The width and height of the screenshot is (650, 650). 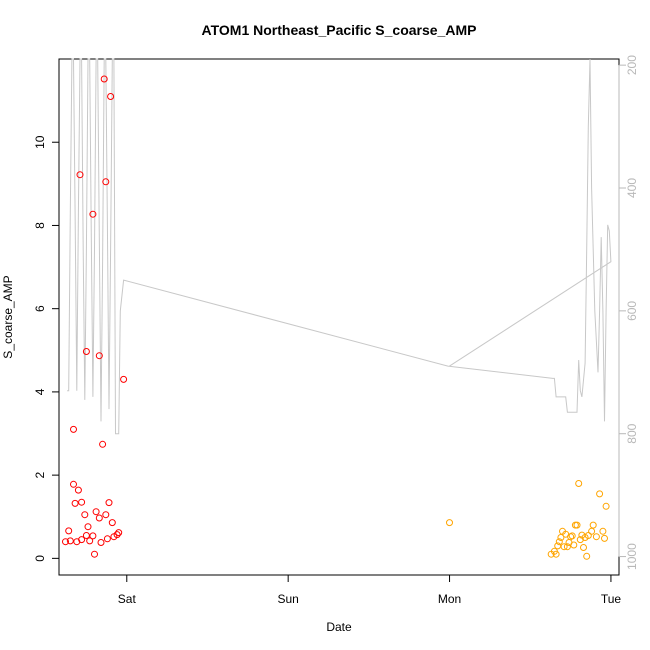 I want to click on chart-title: ATOM1 Northeast_Pacific S_coarse_AMP, so click(x=339, y=30).